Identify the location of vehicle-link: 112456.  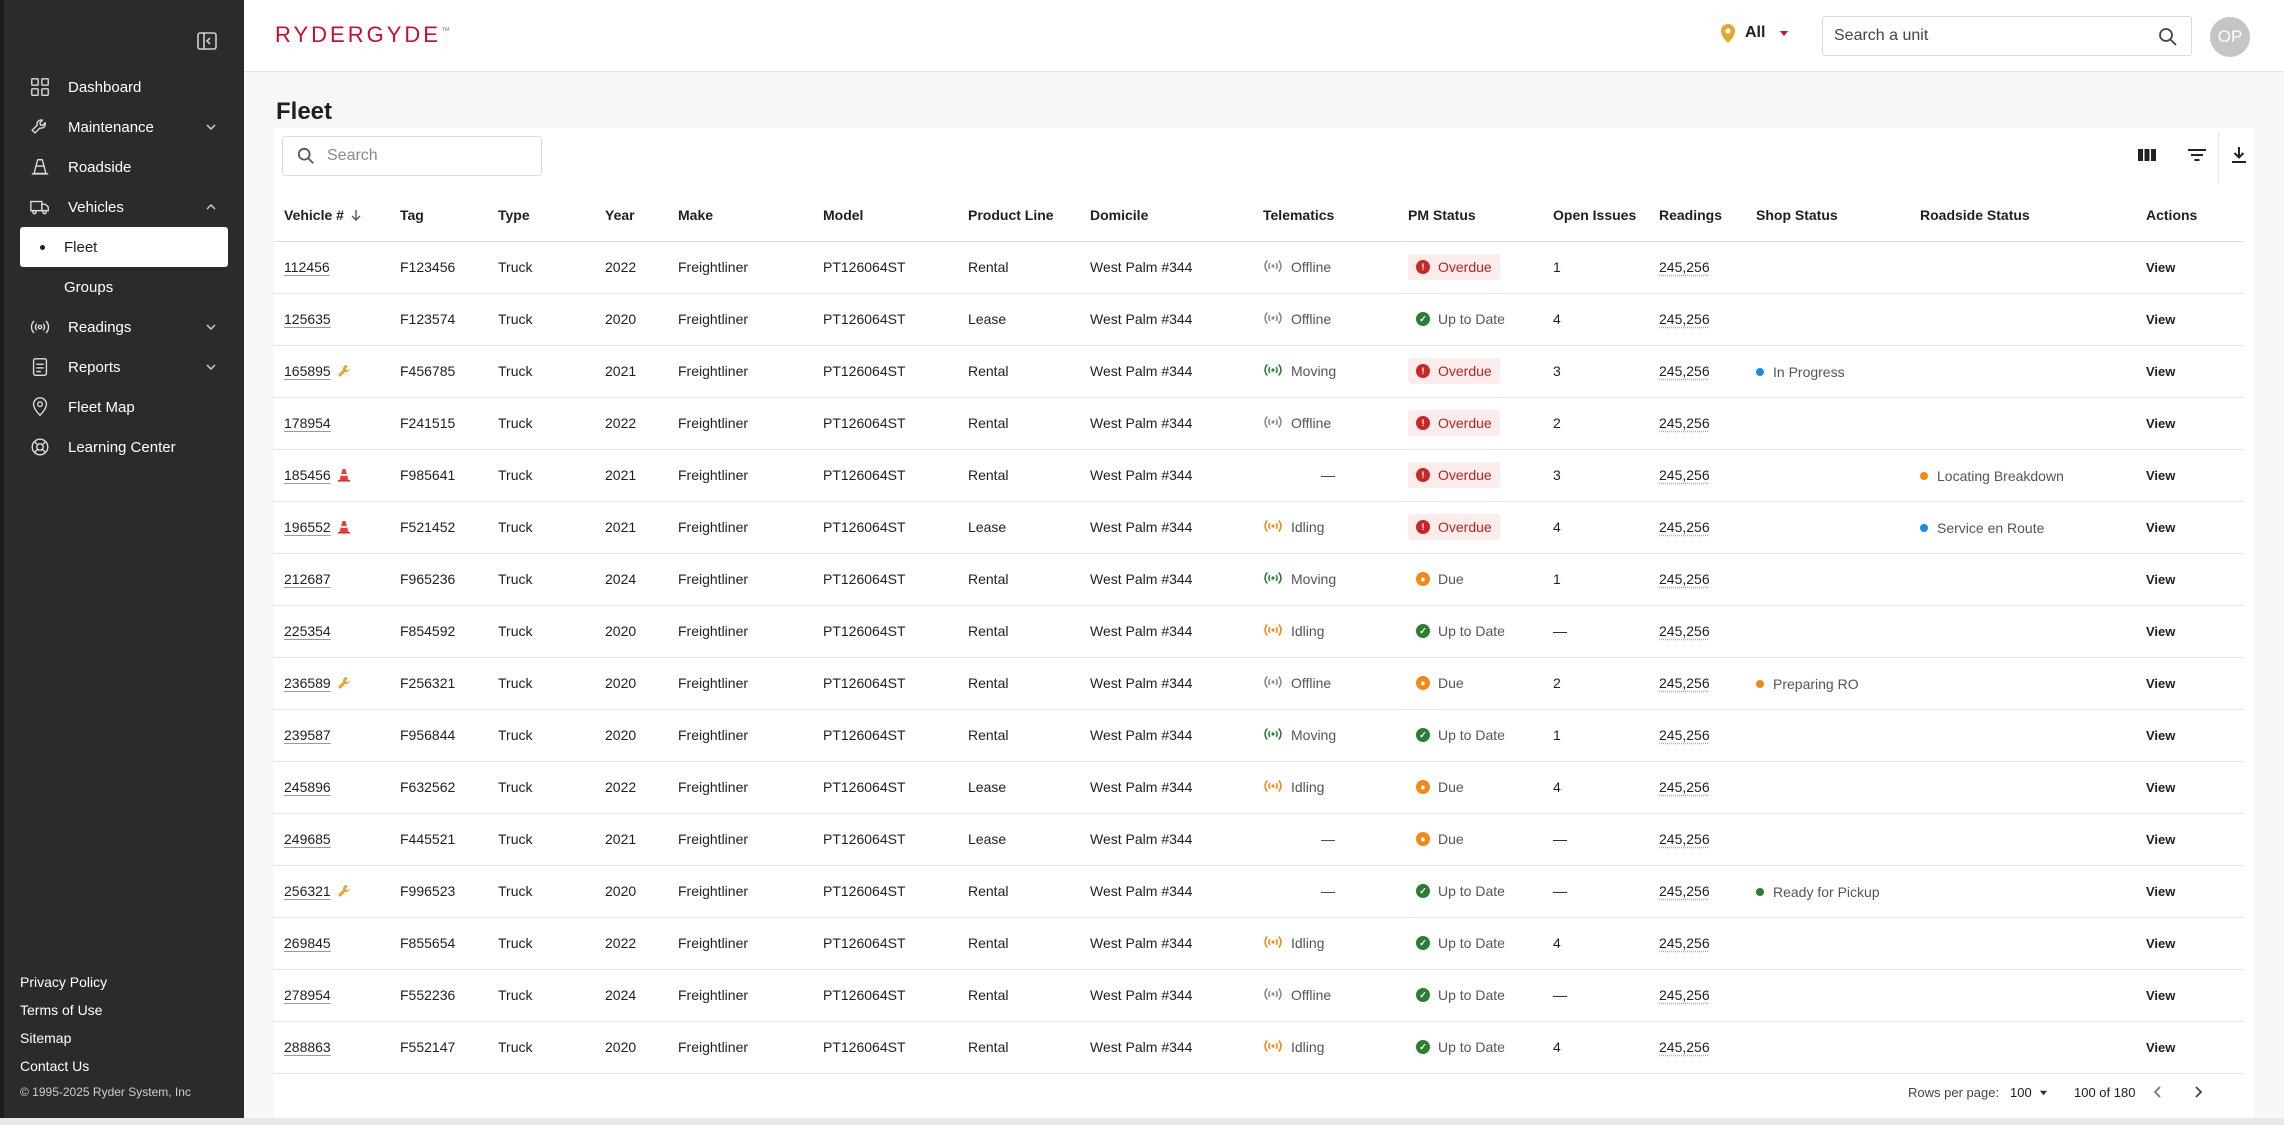
(307, 267).